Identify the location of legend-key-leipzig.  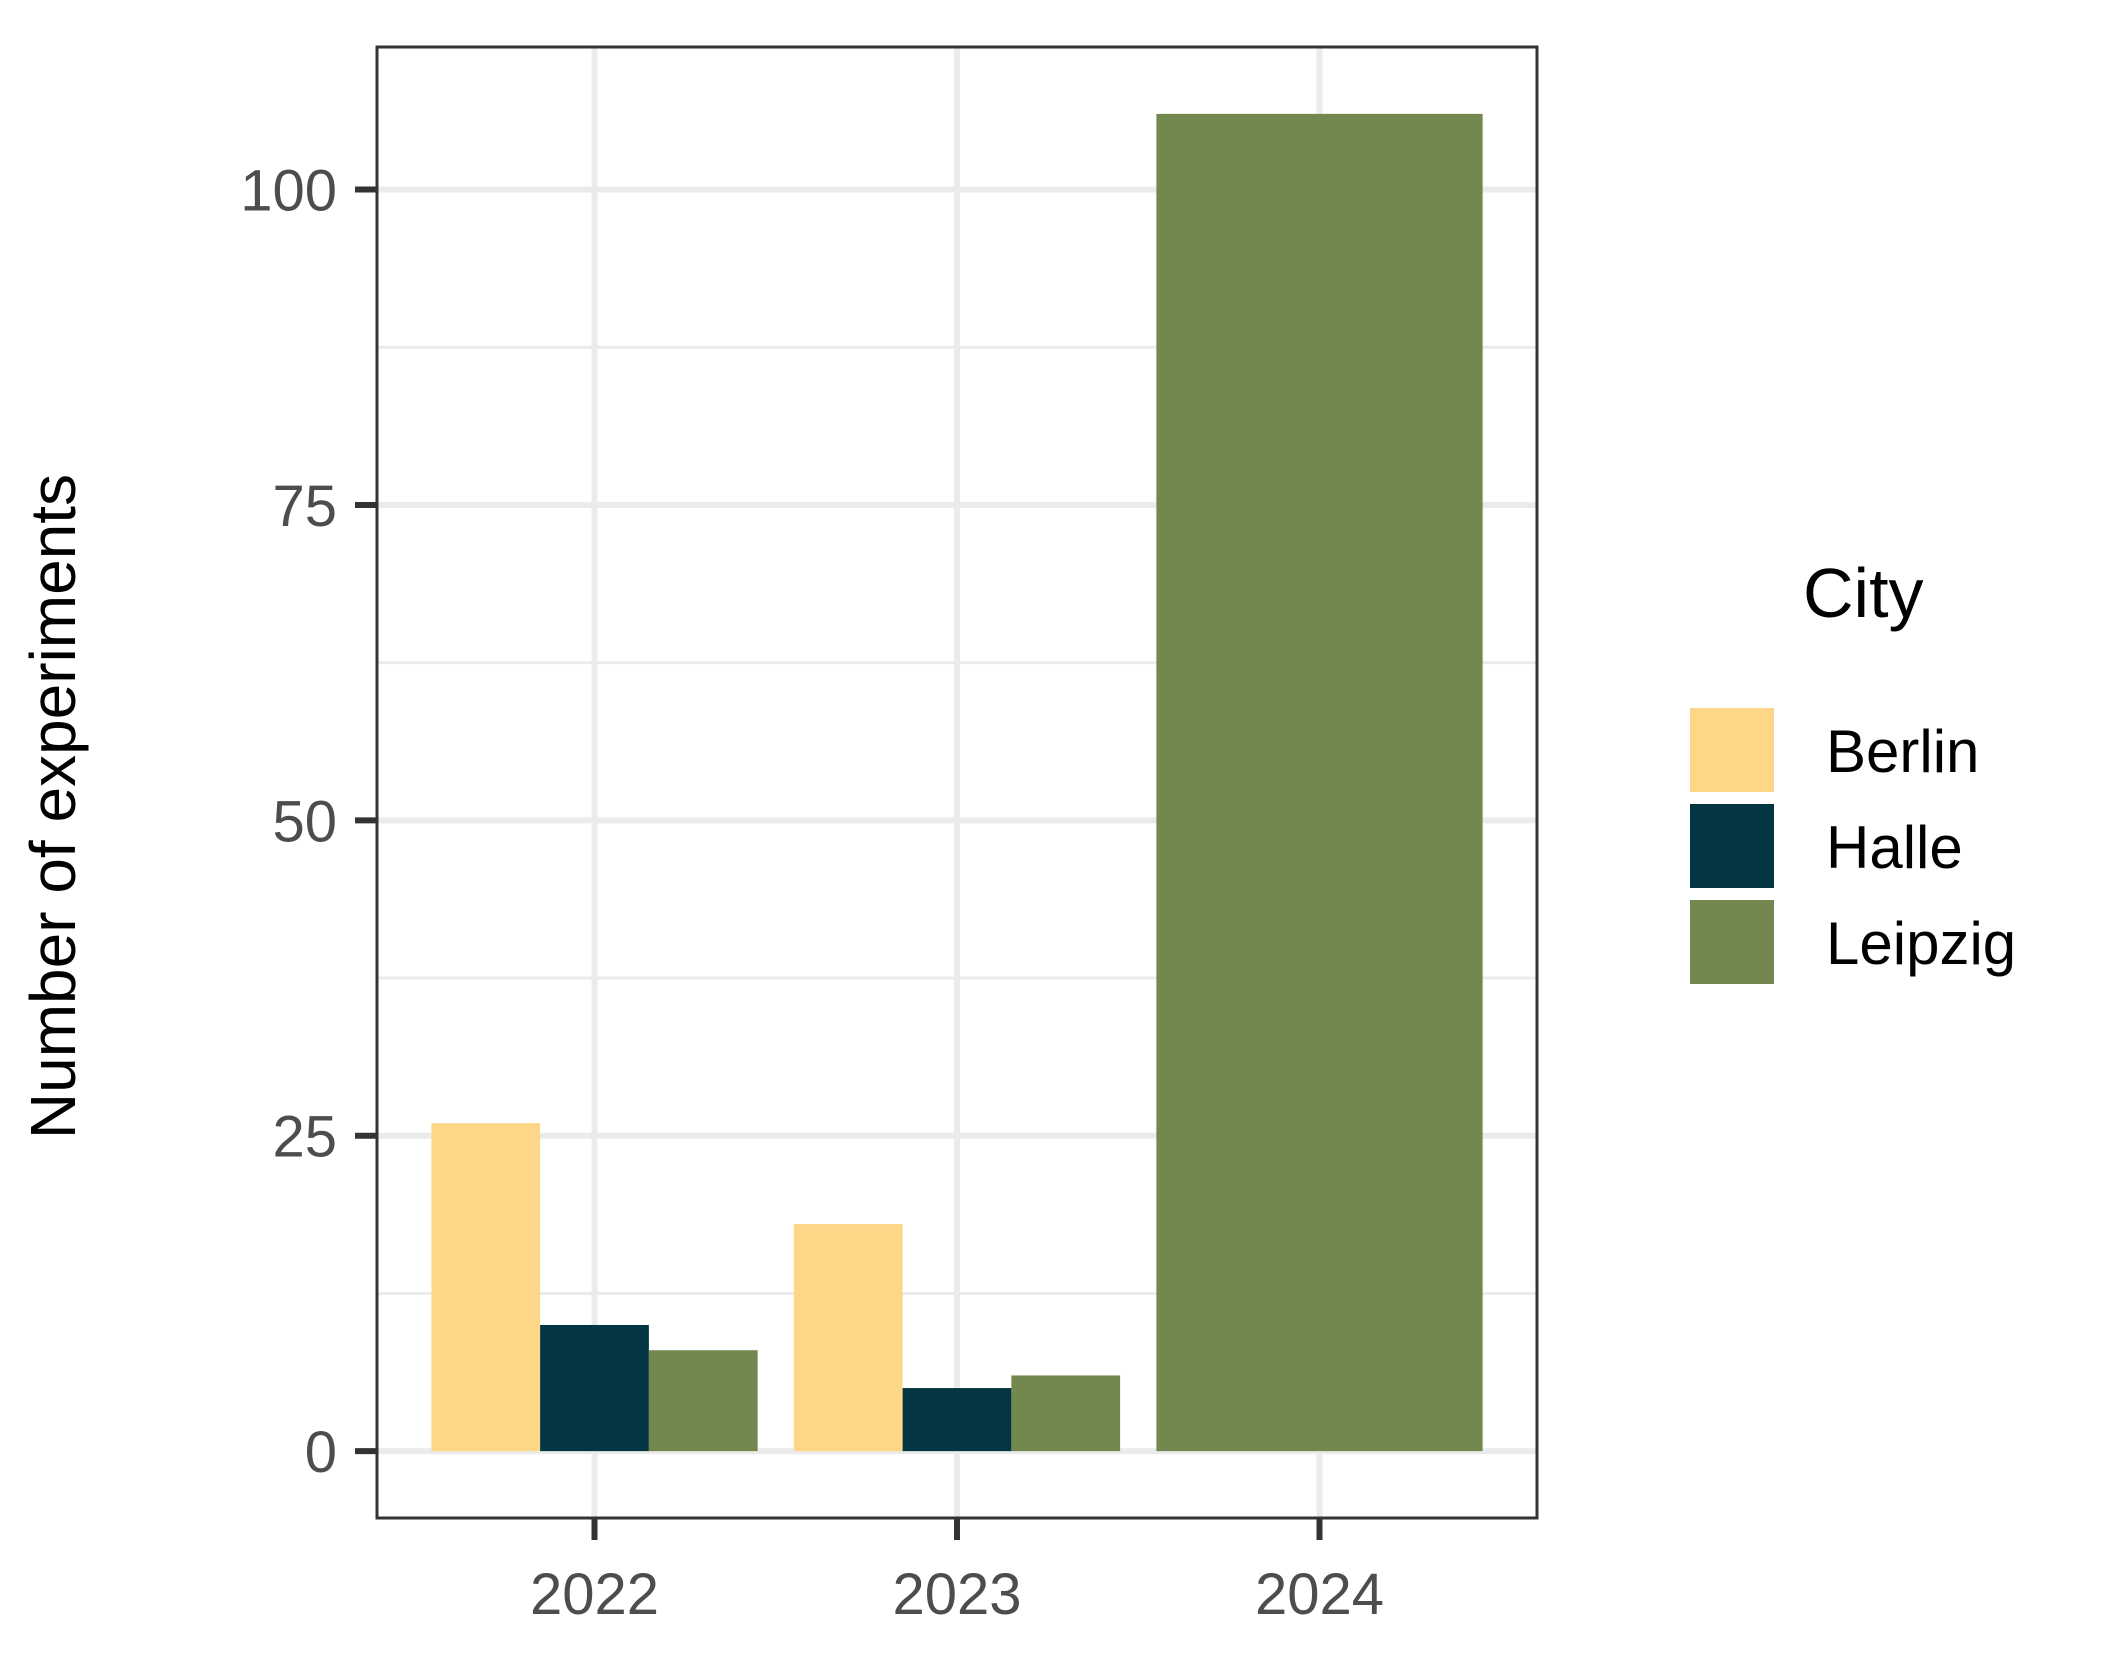
(1732, 942).